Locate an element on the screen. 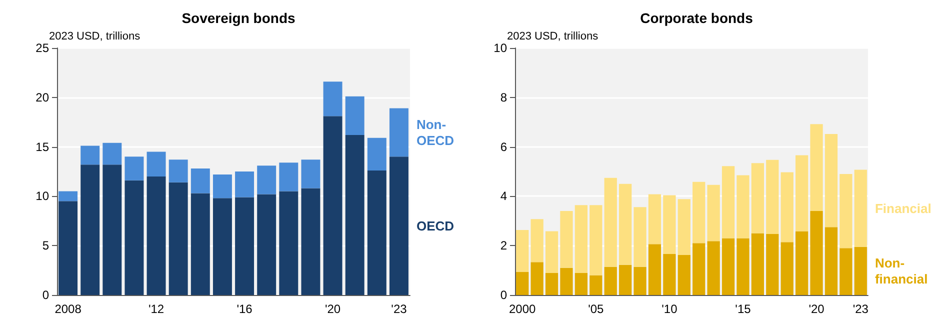 This screenshot has width=952, height=325. series-label: Financial is located at coordinates (903, 208).